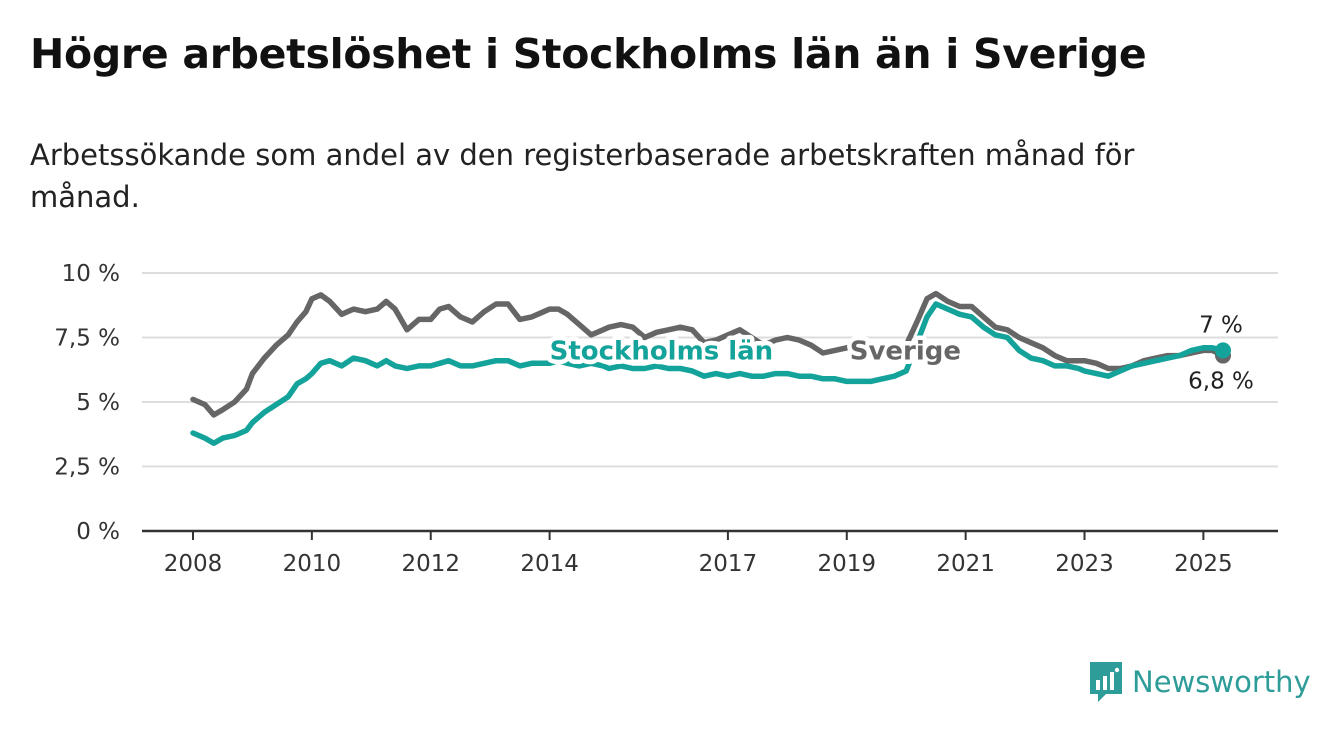 This screenshot has height=734, width=1340. What do you see at coordinates (847, 564) in the screenshot?
I see `x-tick-label: 2019` at bounding box center [847, 564].